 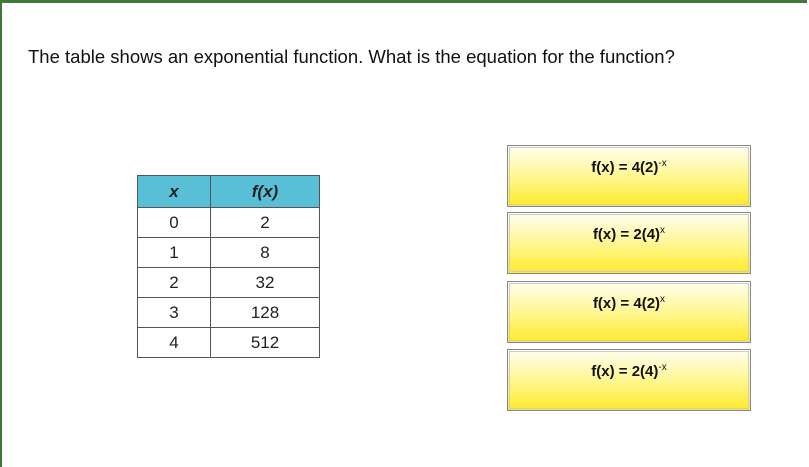 I want to click on table-row: 4 512, so click(x=228, y=342).